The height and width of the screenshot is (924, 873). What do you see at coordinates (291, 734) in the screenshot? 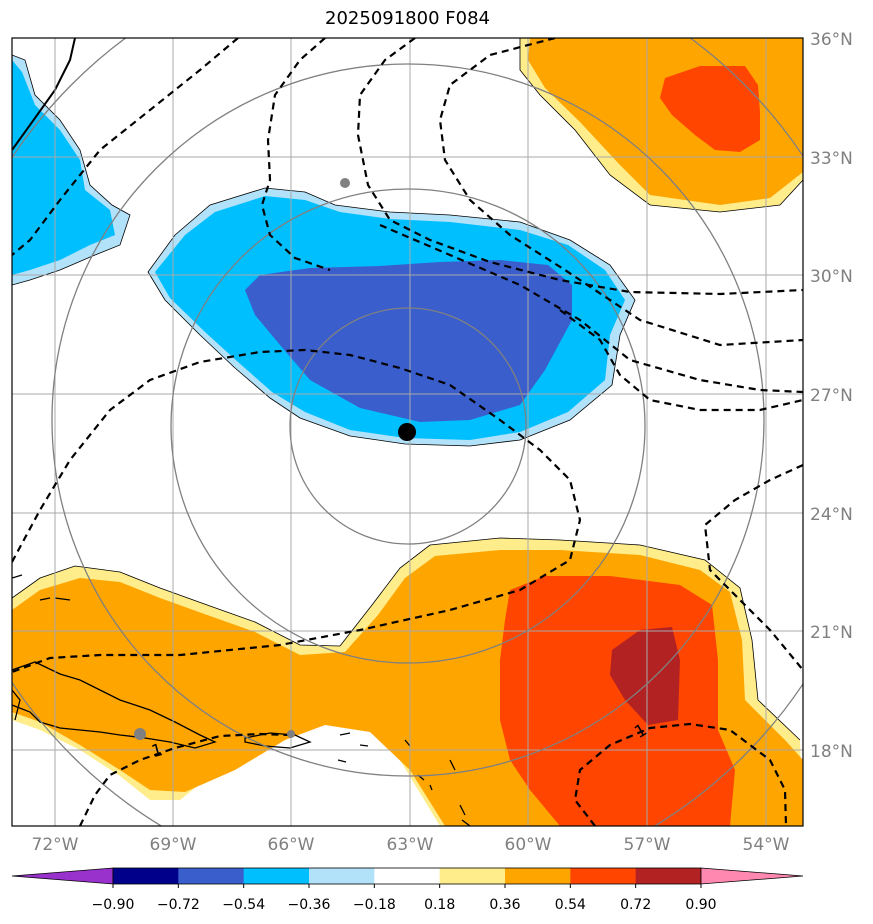
I see `station-marker-south` at bounding box center [291, 734].